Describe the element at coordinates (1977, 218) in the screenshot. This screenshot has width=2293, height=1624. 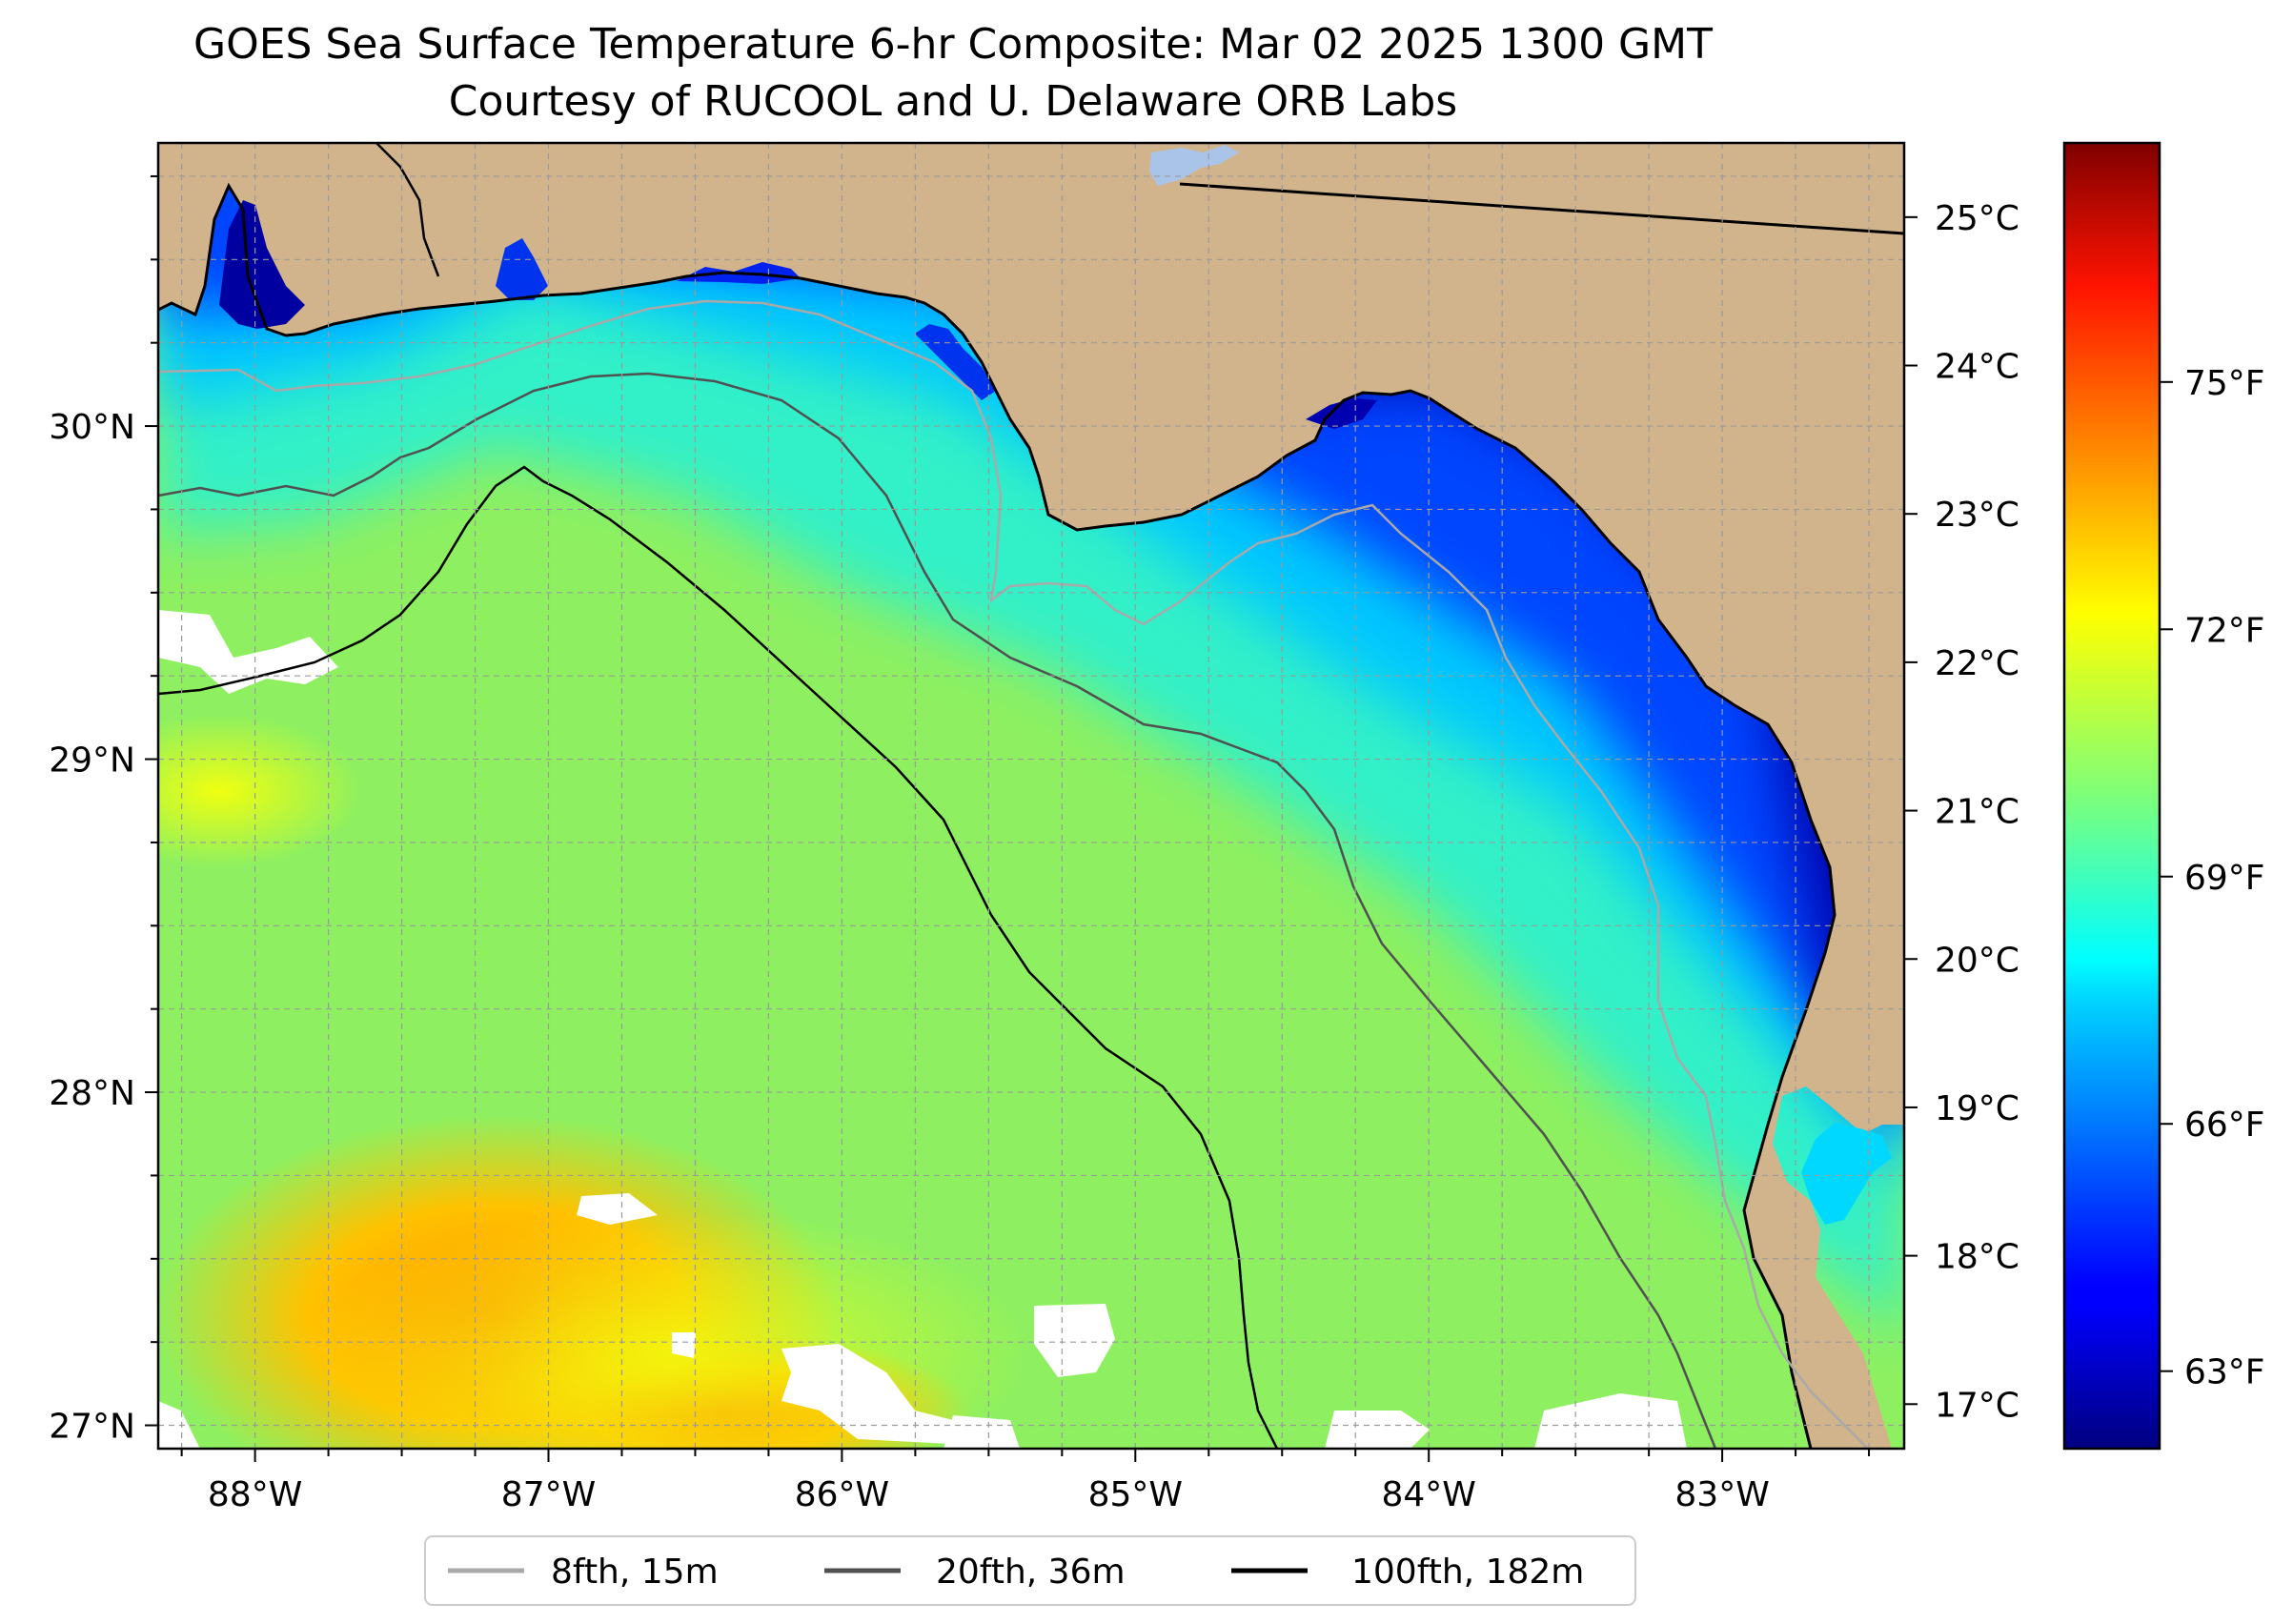
I see `celsius-tick-label: 25°C` at that location.